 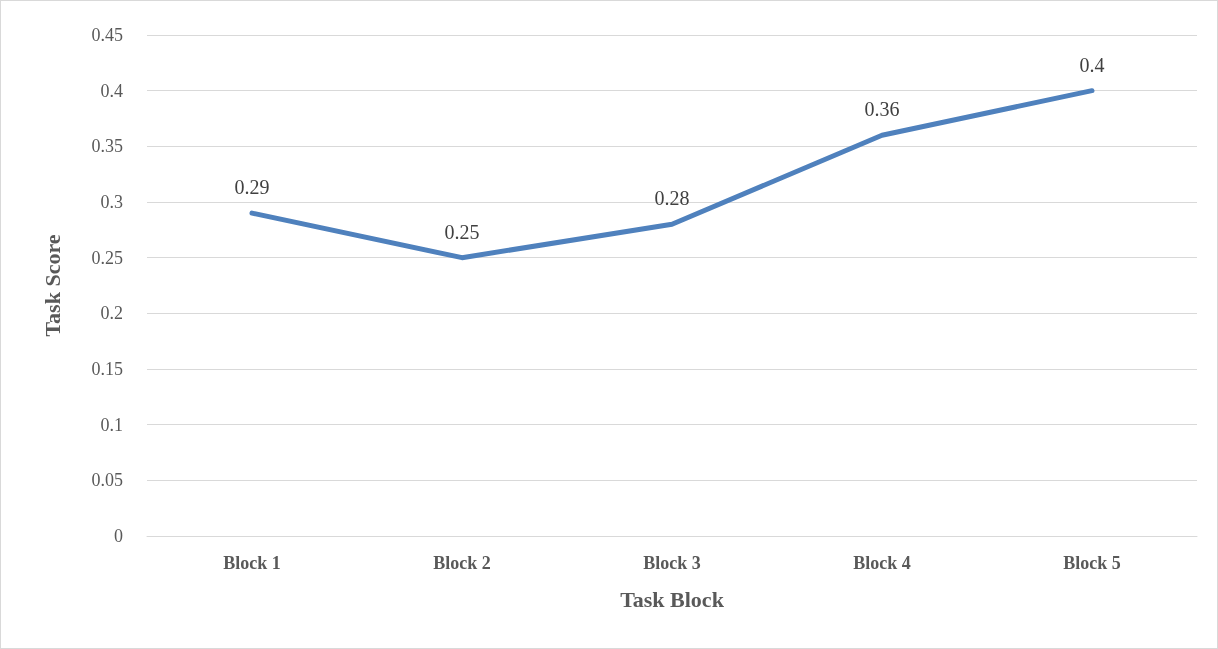 What do you see at coordinates (52, 285) in the screenshot?
I see `y-axis-title: Task Score` at bounding box center [52, 285].